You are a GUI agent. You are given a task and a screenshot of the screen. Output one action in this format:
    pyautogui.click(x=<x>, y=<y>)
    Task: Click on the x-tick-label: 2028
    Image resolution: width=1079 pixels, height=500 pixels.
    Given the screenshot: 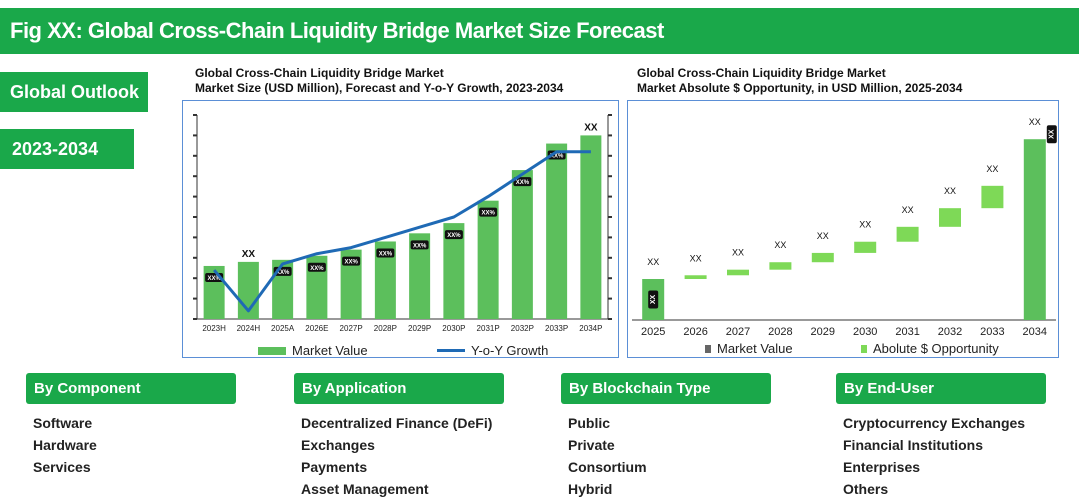 What is the action you would take?
    pyautogui.click(x=780, y=332)
    